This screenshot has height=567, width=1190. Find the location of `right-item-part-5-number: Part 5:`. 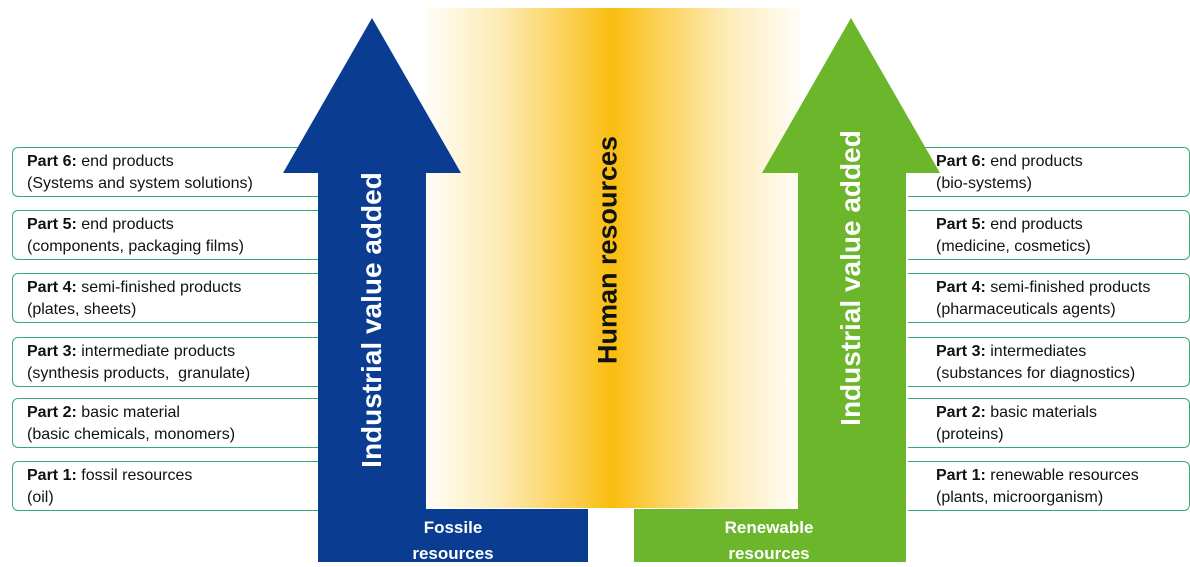

right-item-part-5-number: Part 5: is located at coordinates (961, 224).